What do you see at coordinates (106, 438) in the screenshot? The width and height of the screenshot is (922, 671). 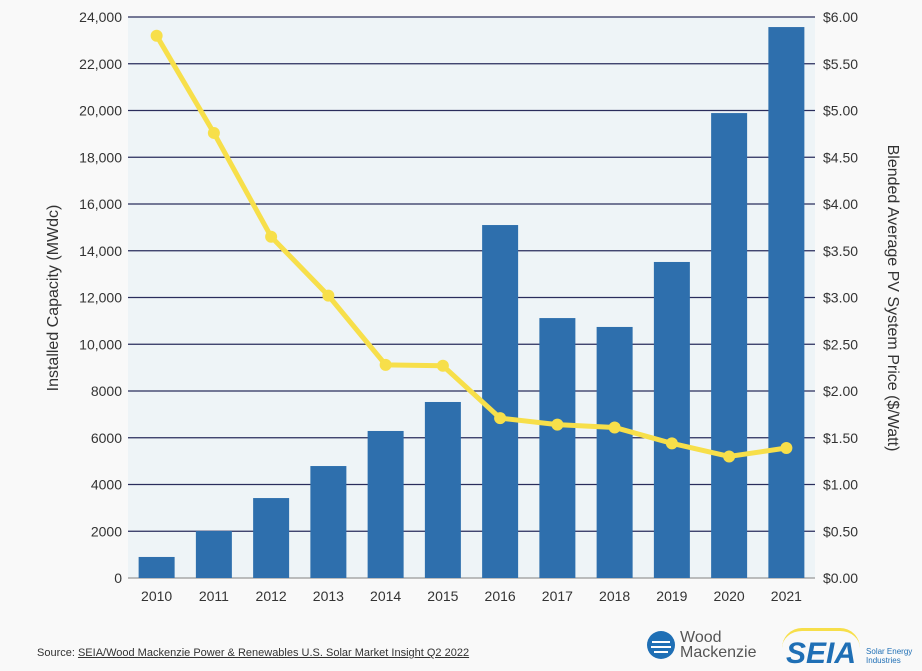 I see `y-tick-label: 6000` at bounding box center [106, 438].